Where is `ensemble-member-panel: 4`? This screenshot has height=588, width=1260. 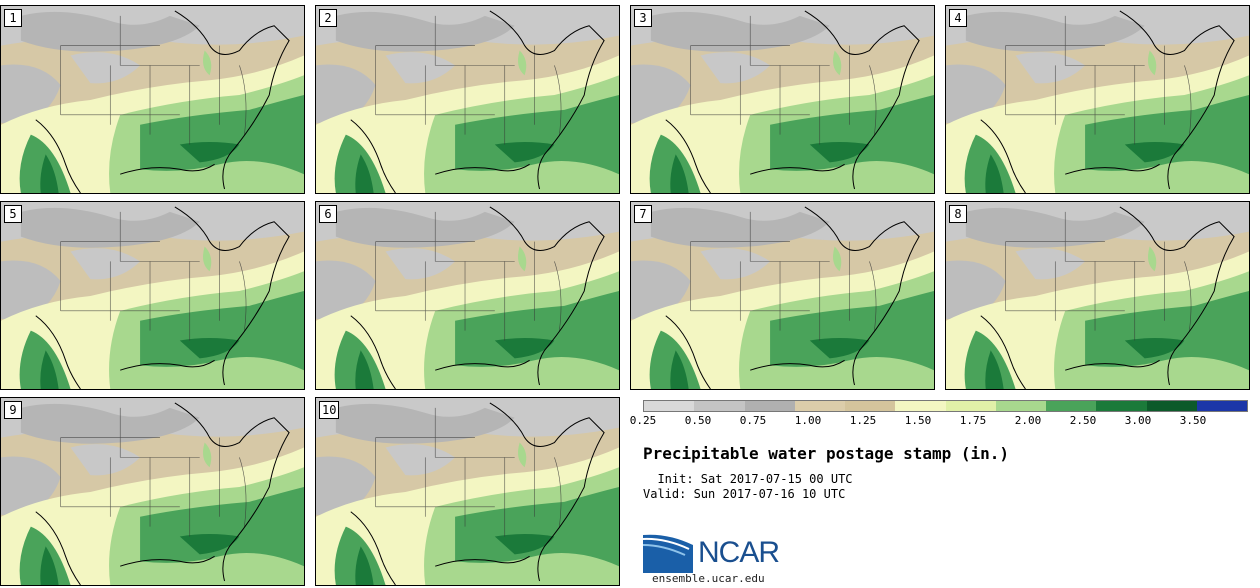
ensemble-member-panel: 4 is located at coordinates (1097, 99).